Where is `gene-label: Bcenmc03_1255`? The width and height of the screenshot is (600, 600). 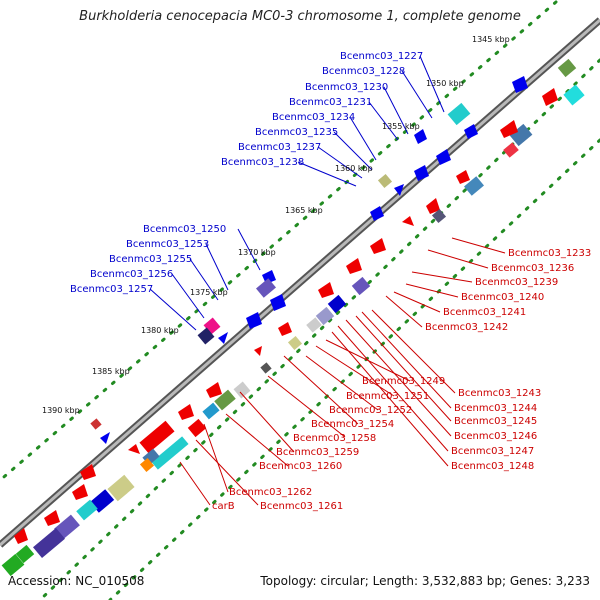
gene-label: Bcenmc03_1255 is located at coordinates (150, 259).